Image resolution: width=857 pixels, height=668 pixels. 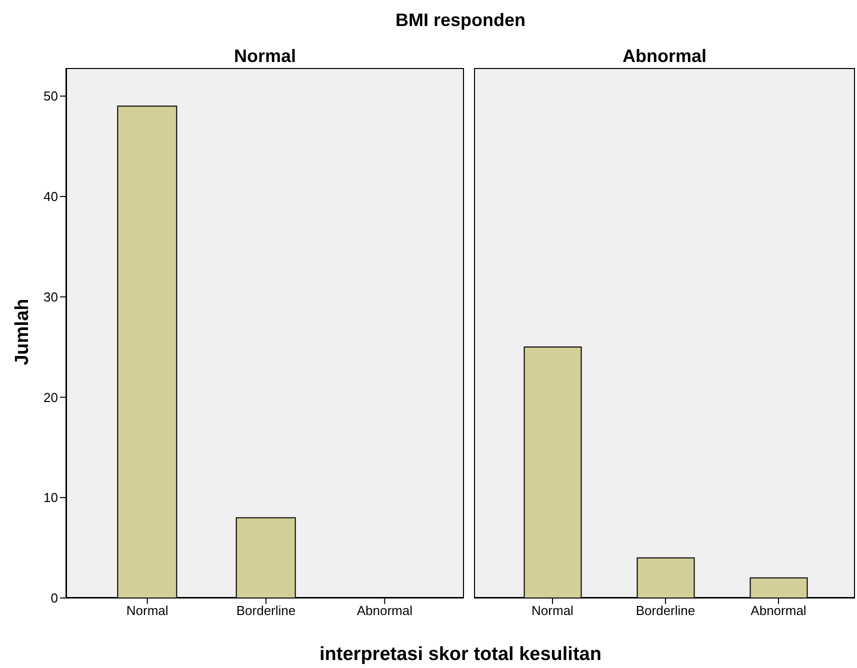 What do you see at coordinates (664, 56) in the screenshot?
I see `chart-title: Abnormal` at bounding box center [664, 56].